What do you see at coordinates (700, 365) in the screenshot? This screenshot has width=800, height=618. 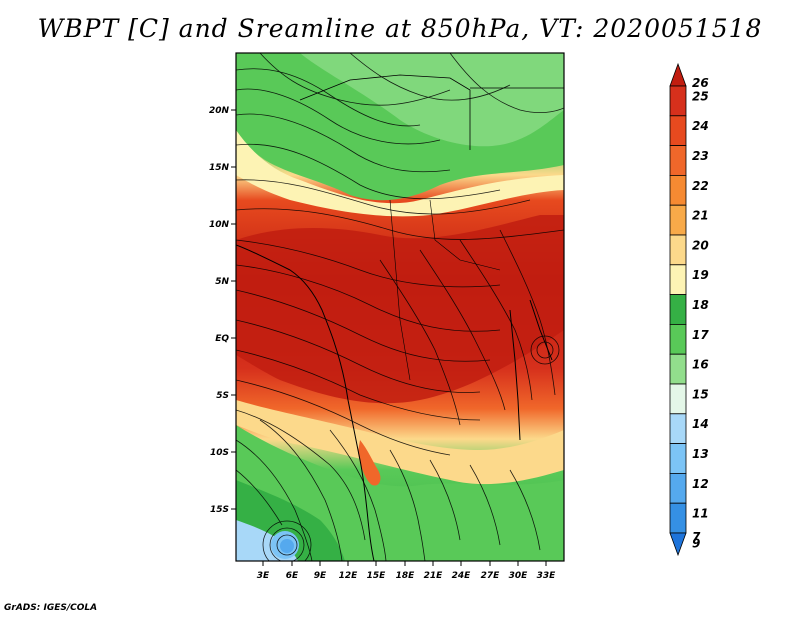 I see `colorbar-label: 16` at bounding box center [700, 365].